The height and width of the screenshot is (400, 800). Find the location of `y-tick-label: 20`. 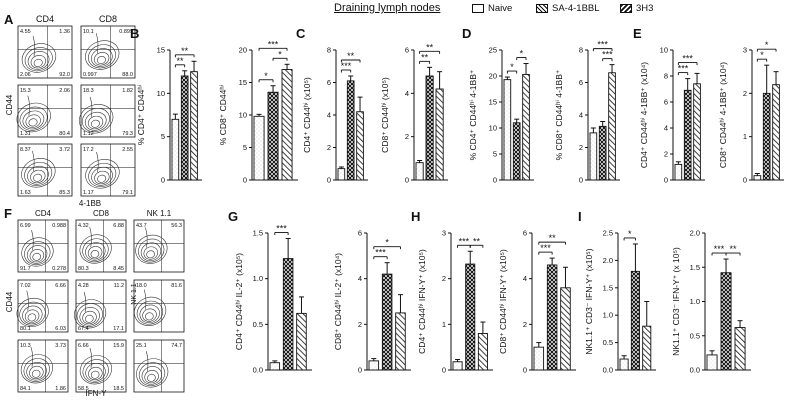

y-tick-label: 20 is located at coordinates (243, 50).